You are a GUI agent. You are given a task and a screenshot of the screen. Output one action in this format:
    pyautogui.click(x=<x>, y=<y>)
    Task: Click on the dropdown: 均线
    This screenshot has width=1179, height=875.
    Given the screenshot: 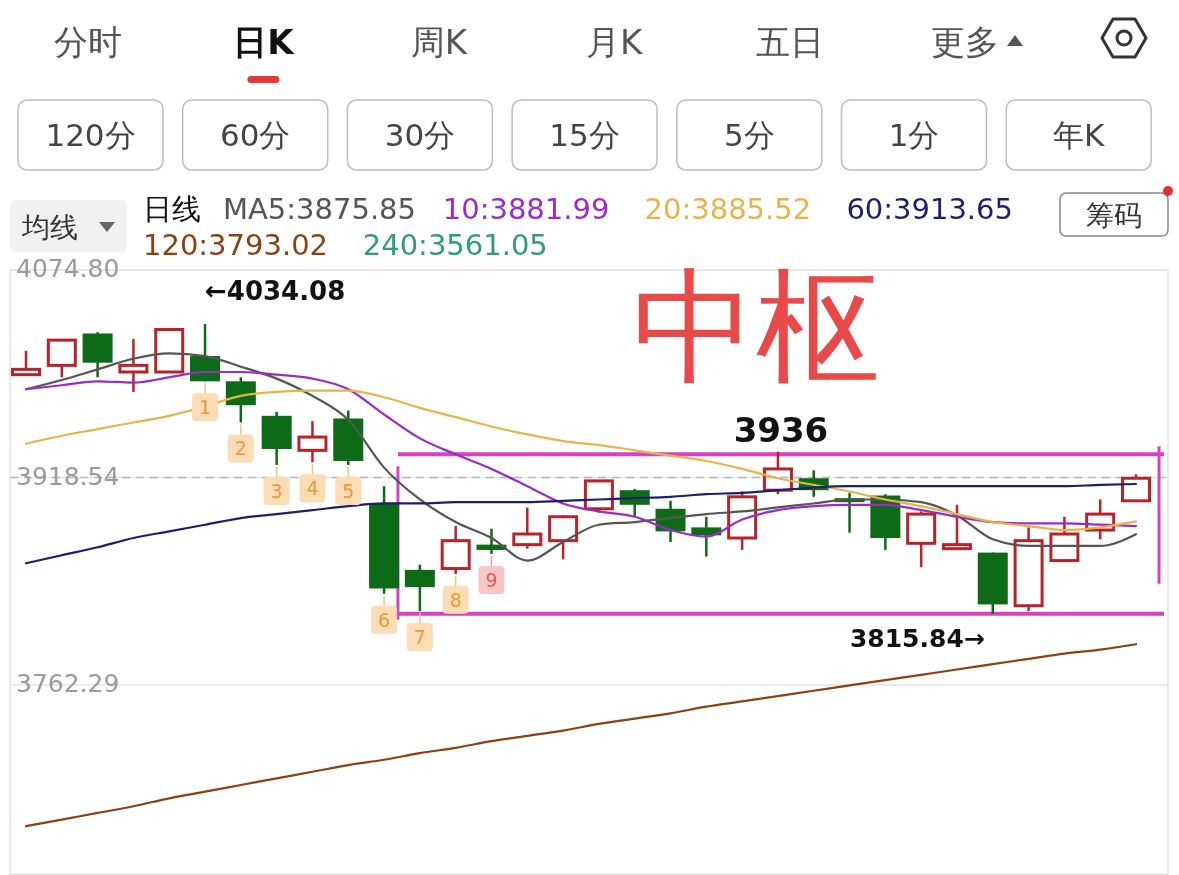 What is the action you would take?
    pyautogui.click(x=68, y=226)
    